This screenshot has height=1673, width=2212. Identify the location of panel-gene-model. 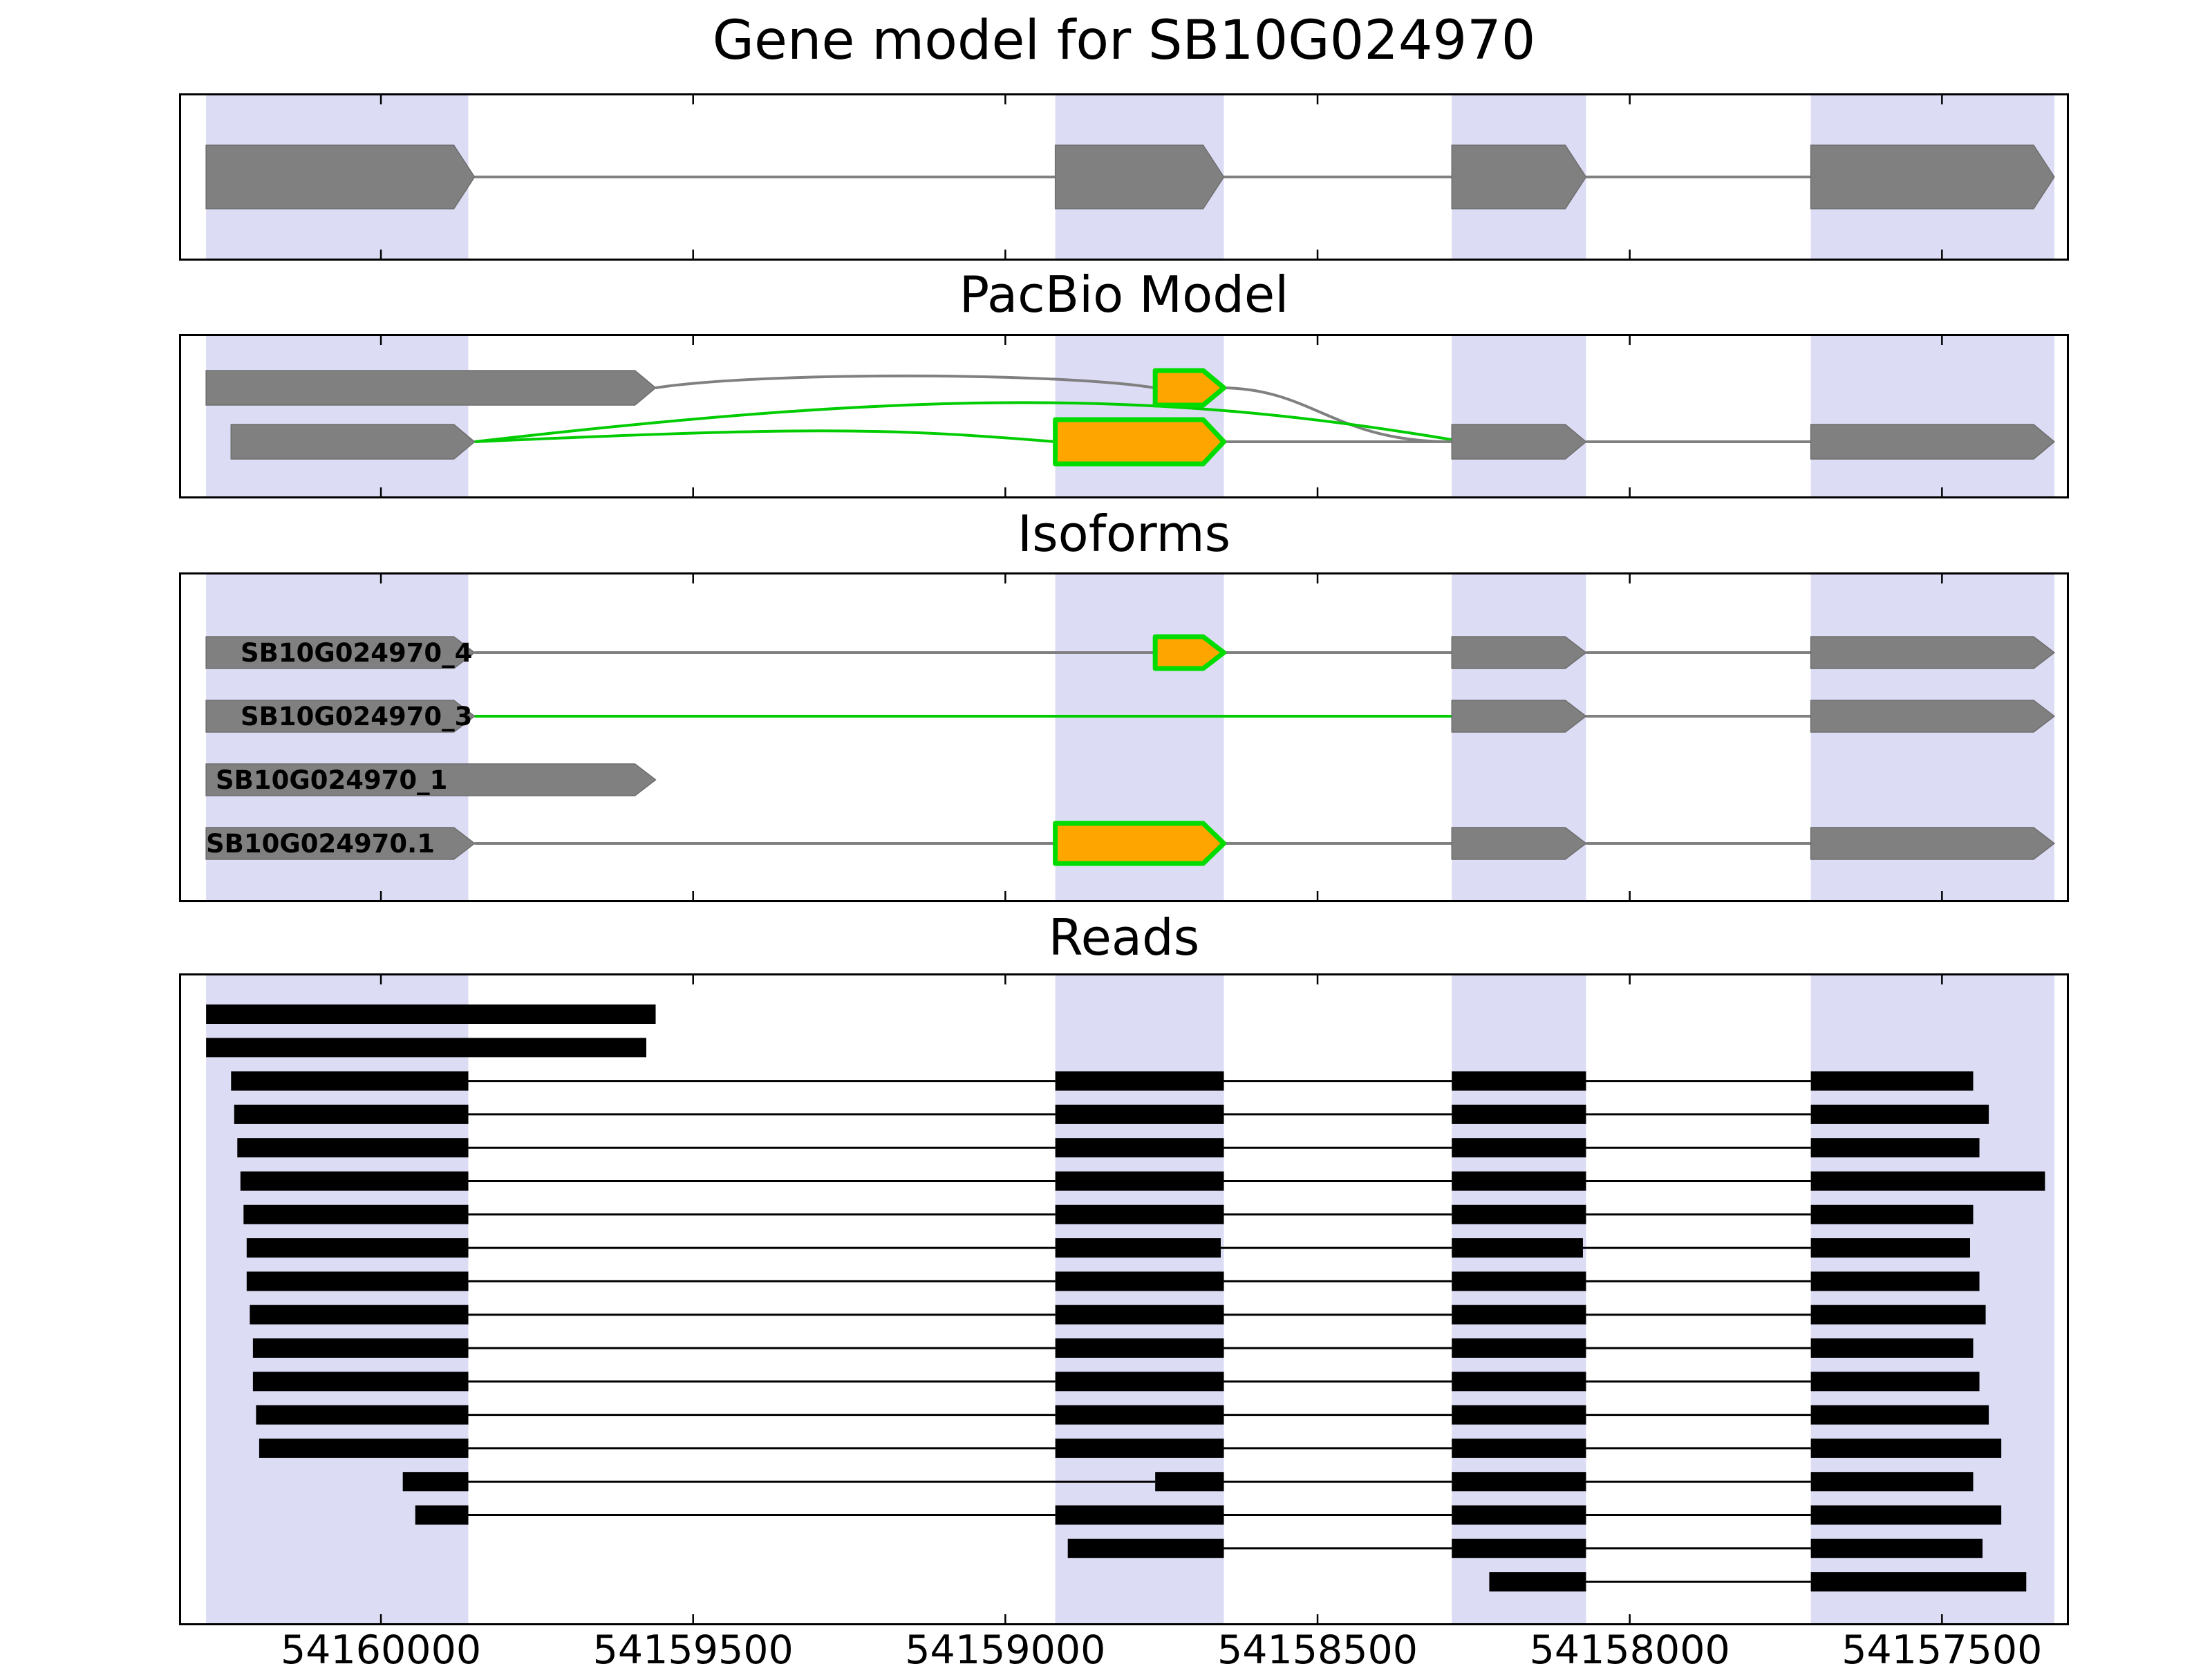
(1124, 177).